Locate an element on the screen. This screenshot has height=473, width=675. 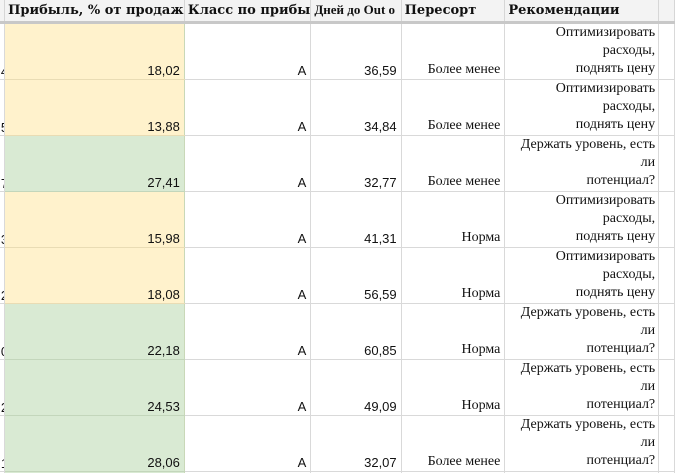
cell-prev-column: 0 is located at coordinates (3, 331).